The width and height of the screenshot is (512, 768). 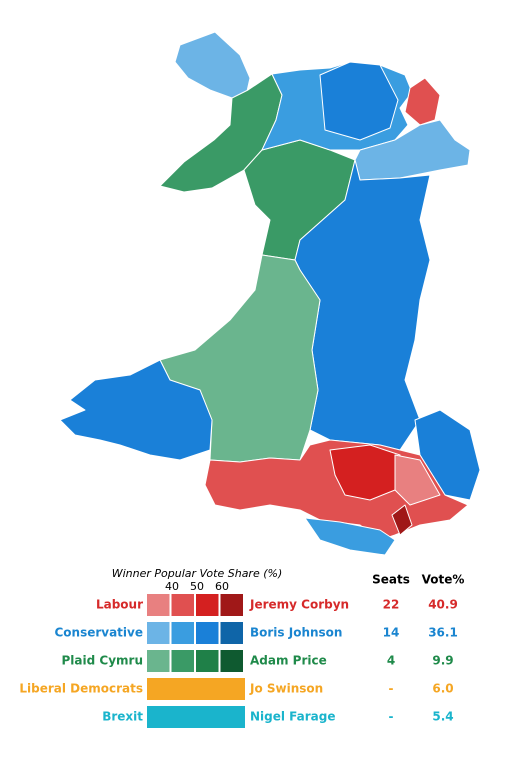 What do you see at coordinates (422, 101) in the screenshot?
I see `region-labour-ne` at bounding box center [422, 101].